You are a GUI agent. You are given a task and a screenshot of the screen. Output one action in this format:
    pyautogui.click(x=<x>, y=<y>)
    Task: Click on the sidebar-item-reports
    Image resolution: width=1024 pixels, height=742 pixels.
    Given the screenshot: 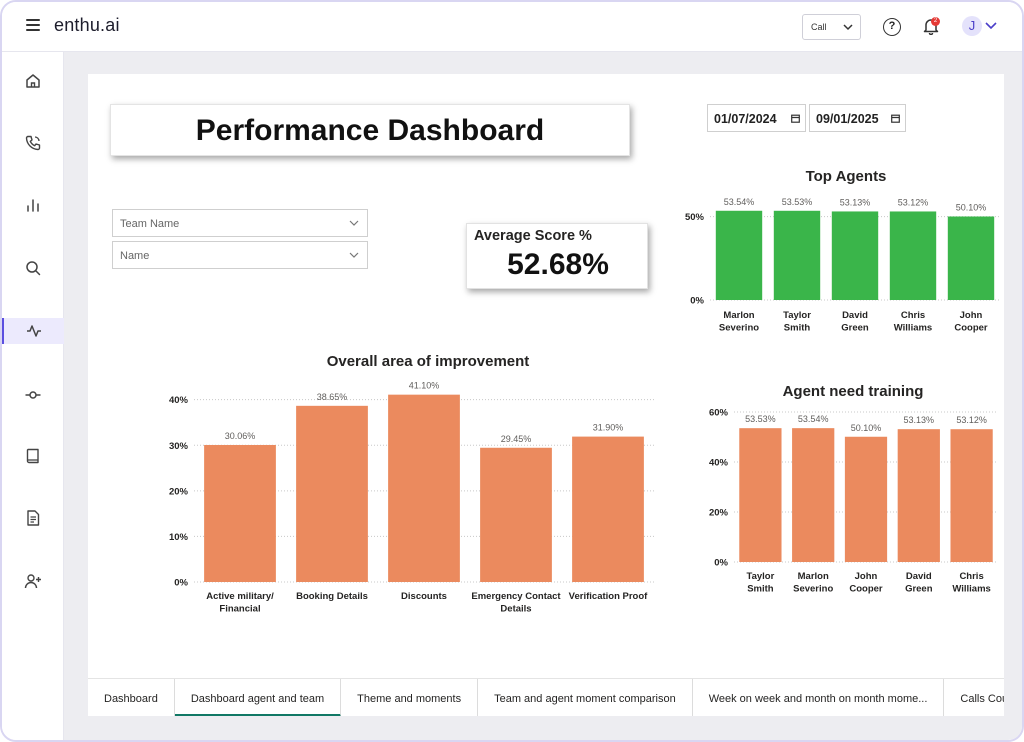 What is the action you would take?
    pyautogui.click(x=33, y=205)
    